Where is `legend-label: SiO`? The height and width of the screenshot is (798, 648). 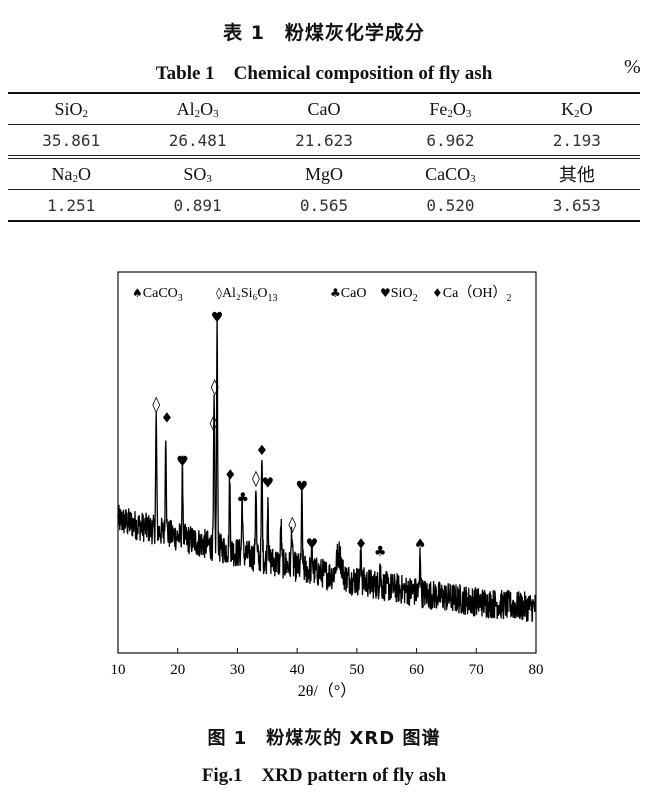
legend-label: SiO is located at coordinates (402, 293).